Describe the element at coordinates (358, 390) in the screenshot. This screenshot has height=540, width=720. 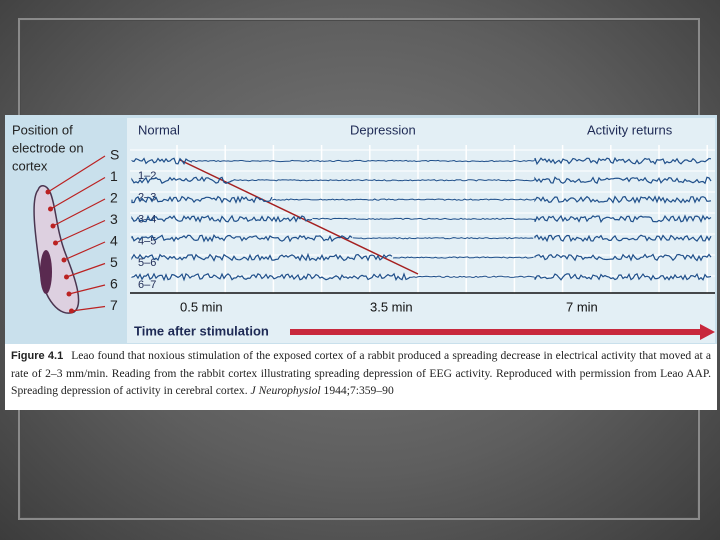
I see `caption-citation: 1944;7:359–90` at that location.